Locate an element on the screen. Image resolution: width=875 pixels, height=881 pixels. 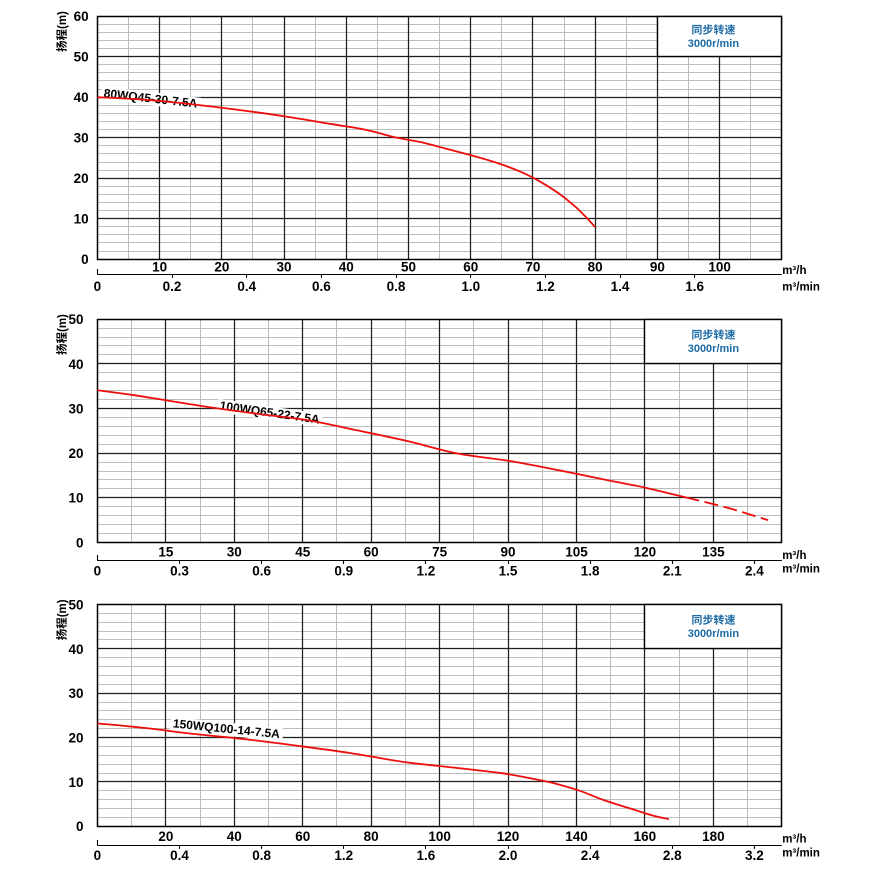
svg-text: 1.8 is located at coordinates (590, 571).